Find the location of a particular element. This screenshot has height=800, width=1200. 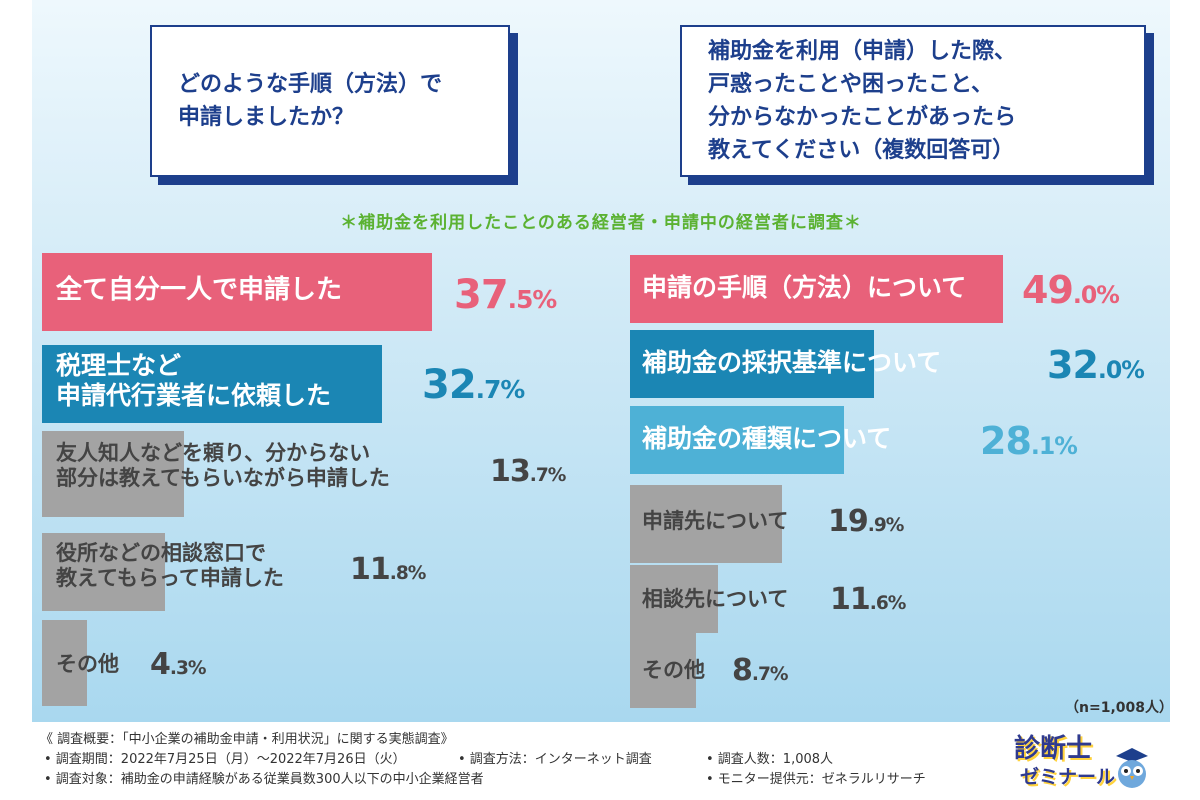

sample-size-label: （n=1,008人） is located at coordinates (1119, 708).